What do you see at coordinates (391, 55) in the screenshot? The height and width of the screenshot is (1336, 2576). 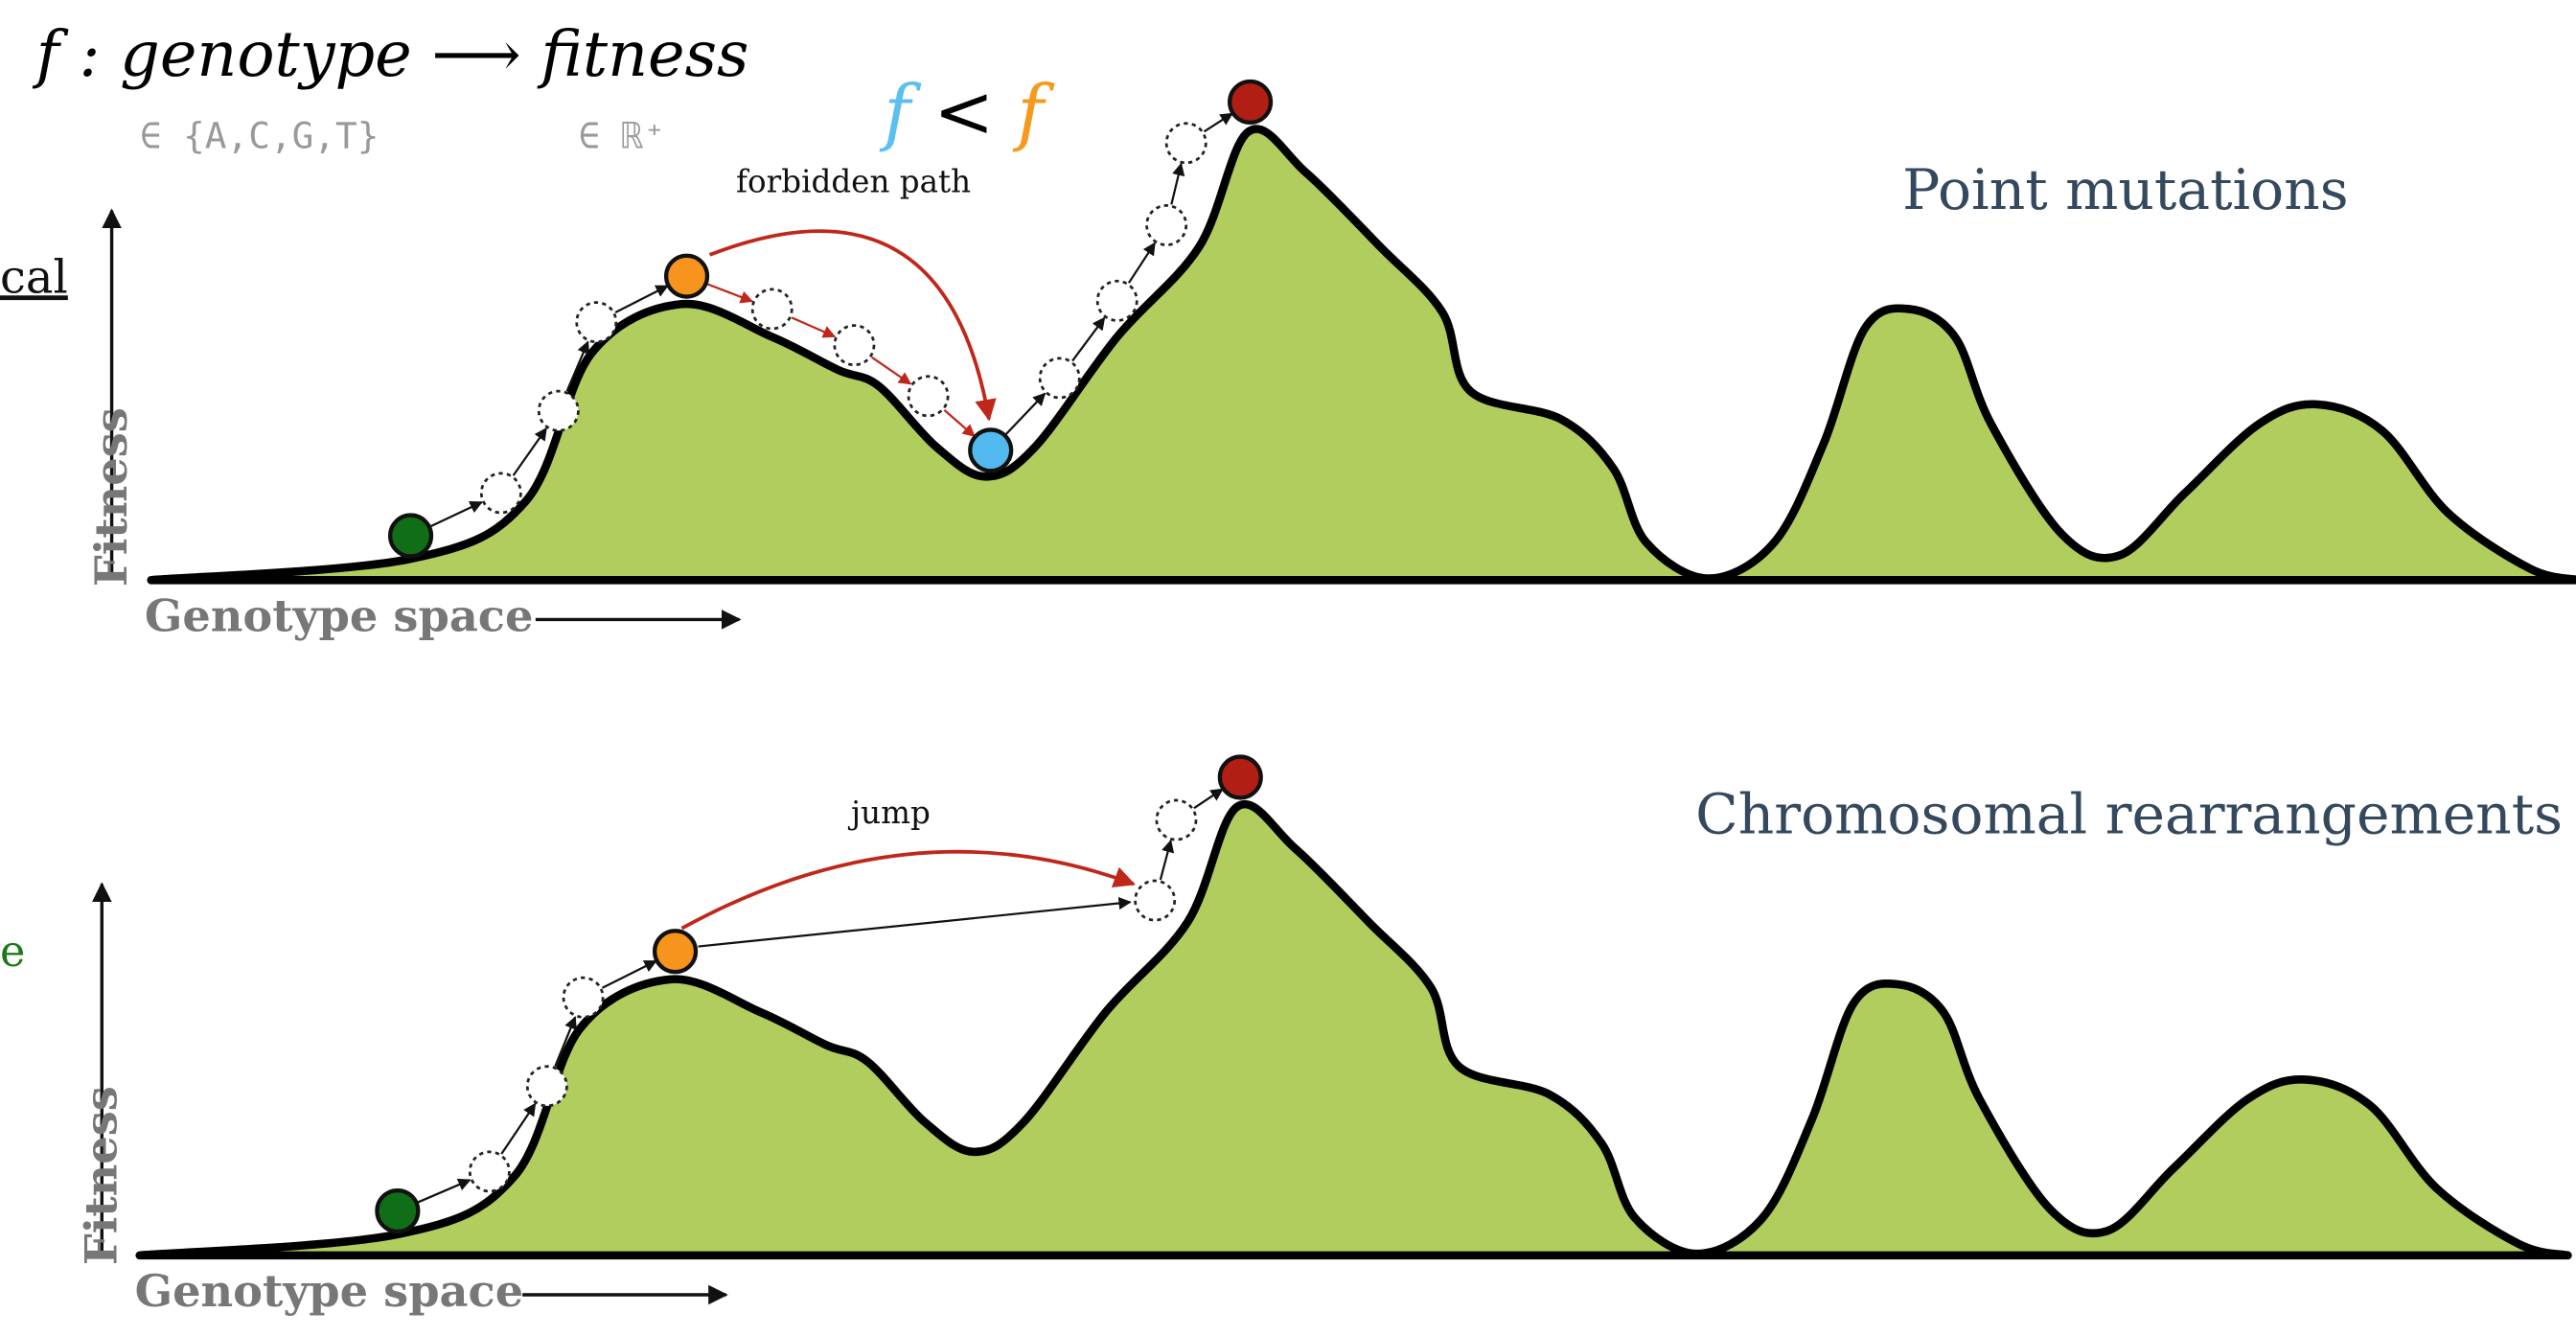 I see `formula: f : genotype ⟶ fitness` at bounding box center [391, 55].